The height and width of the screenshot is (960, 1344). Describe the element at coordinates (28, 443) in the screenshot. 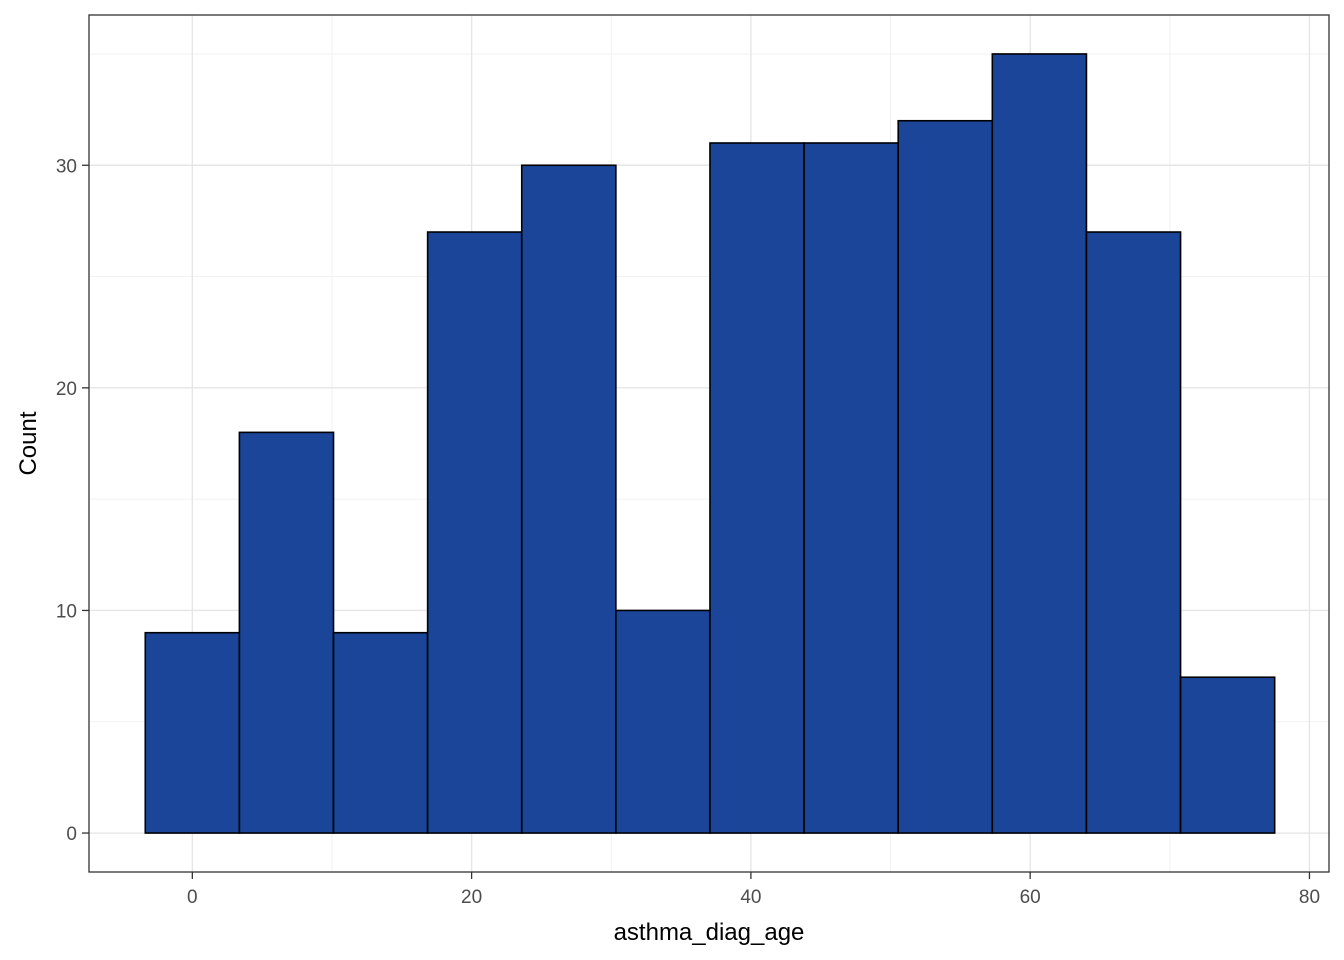

I see `y-axis-title: Count` at that location.